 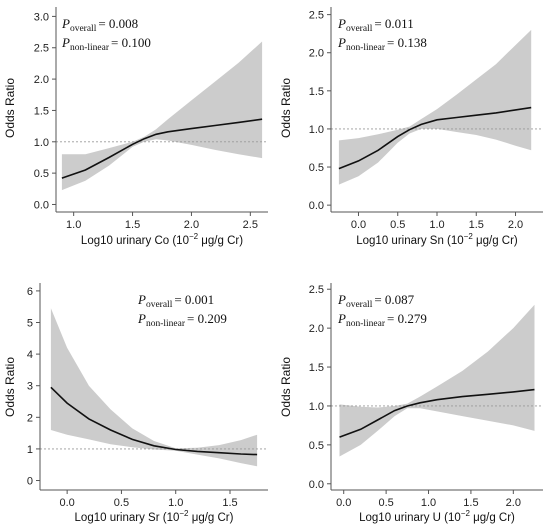 What do you see at coordinates (437, 516) in the screenshot?
I see `x-axis-label: Log10 urinary U (10−2 μg/g Cr)` at bounding box center [437, 516].